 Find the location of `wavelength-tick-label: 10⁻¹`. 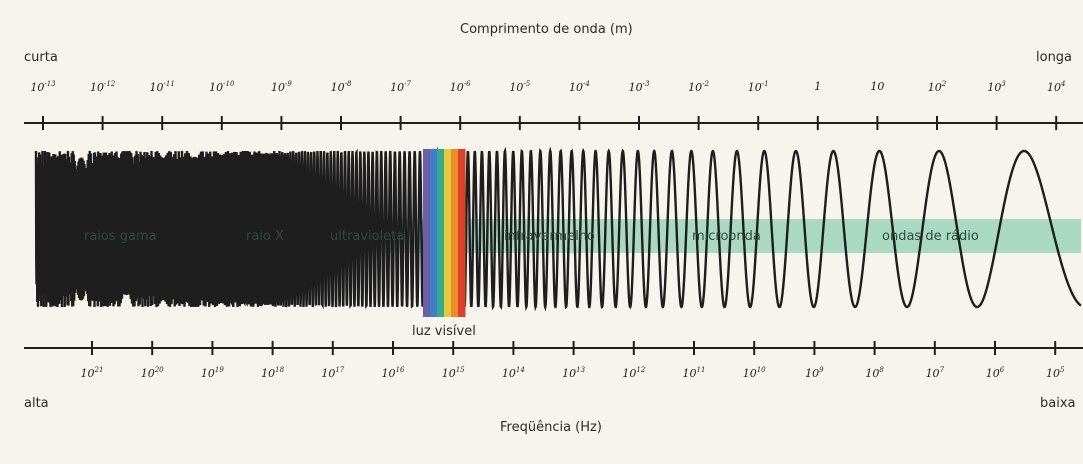

wavelength-tick-label: 10⁻¹ is located at coordinates (758, 87).